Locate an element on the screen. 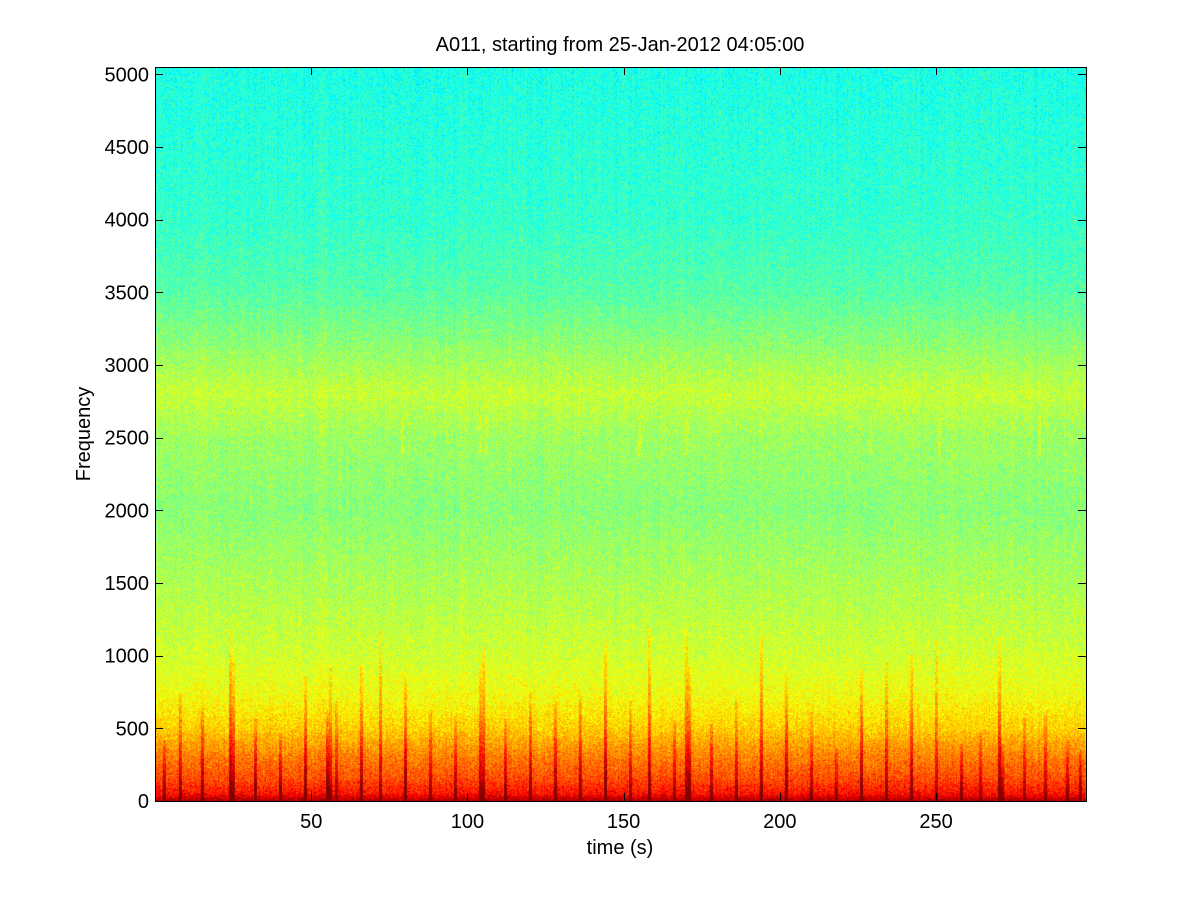 The image size is (1200, 905). x-axis-label: time (s) is located at coordinates (620, 848).